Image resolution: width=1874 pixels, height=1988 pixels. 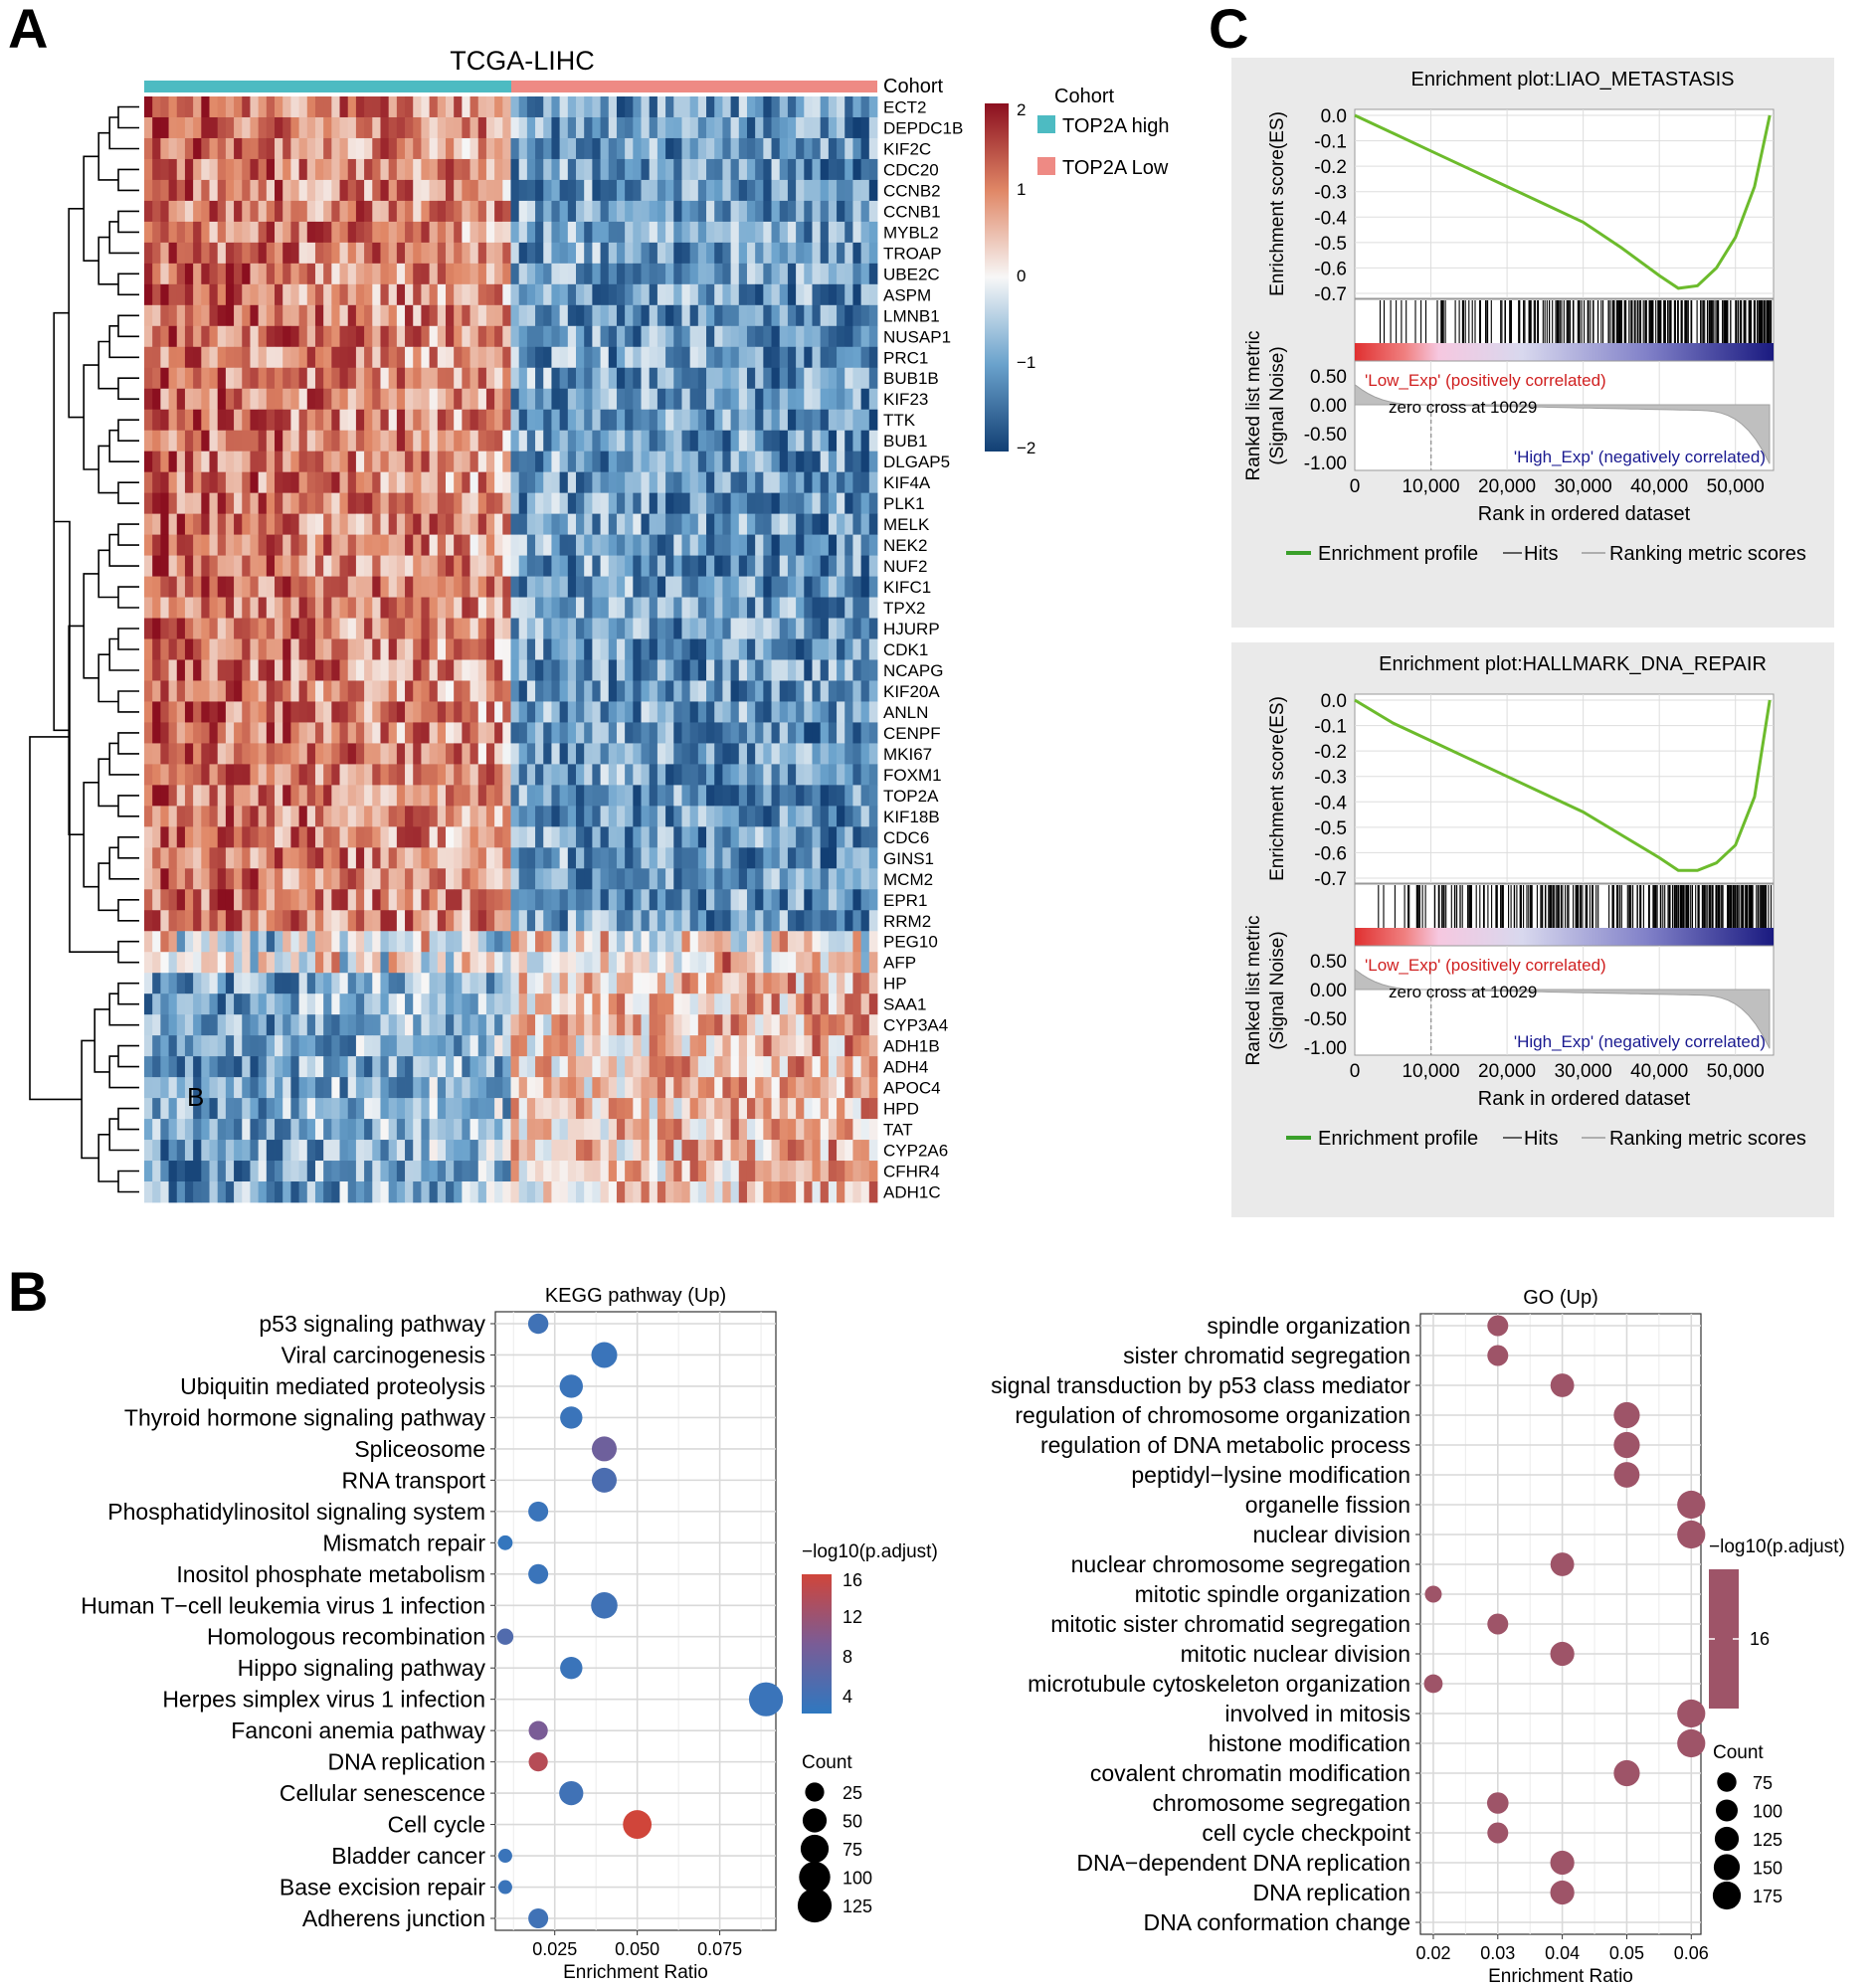 I want to click on gene-label: HP, so click(x=895, y=984).